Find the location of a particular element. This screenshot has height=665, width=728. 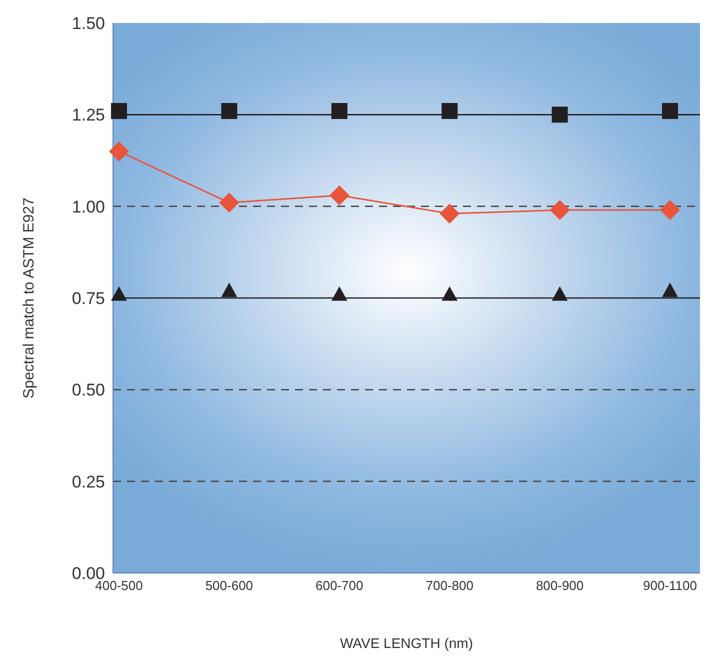

y-axis-title: Spectral match to ASTM E927 is located at coordinates (29, 298).